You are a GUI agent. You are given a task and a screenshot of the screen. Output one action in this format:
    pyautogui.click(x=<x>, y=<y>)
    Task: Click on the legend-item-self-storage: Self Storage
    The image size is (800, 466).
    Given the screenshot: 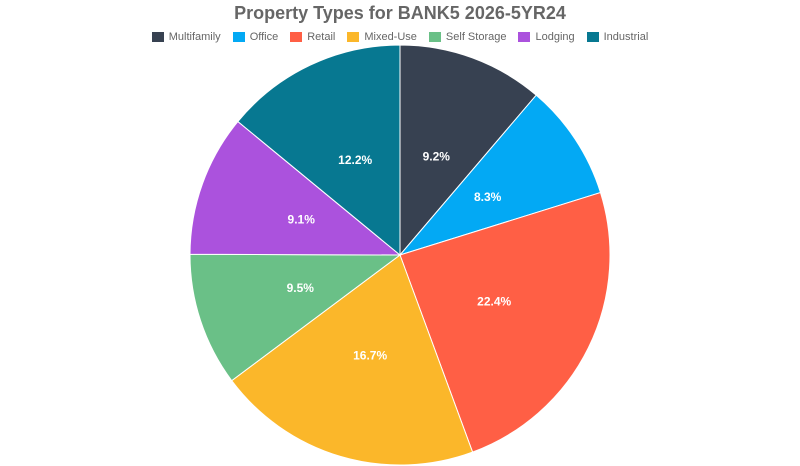 What is the action you would take?
    pyautogui.click(x=467, y=37)
    